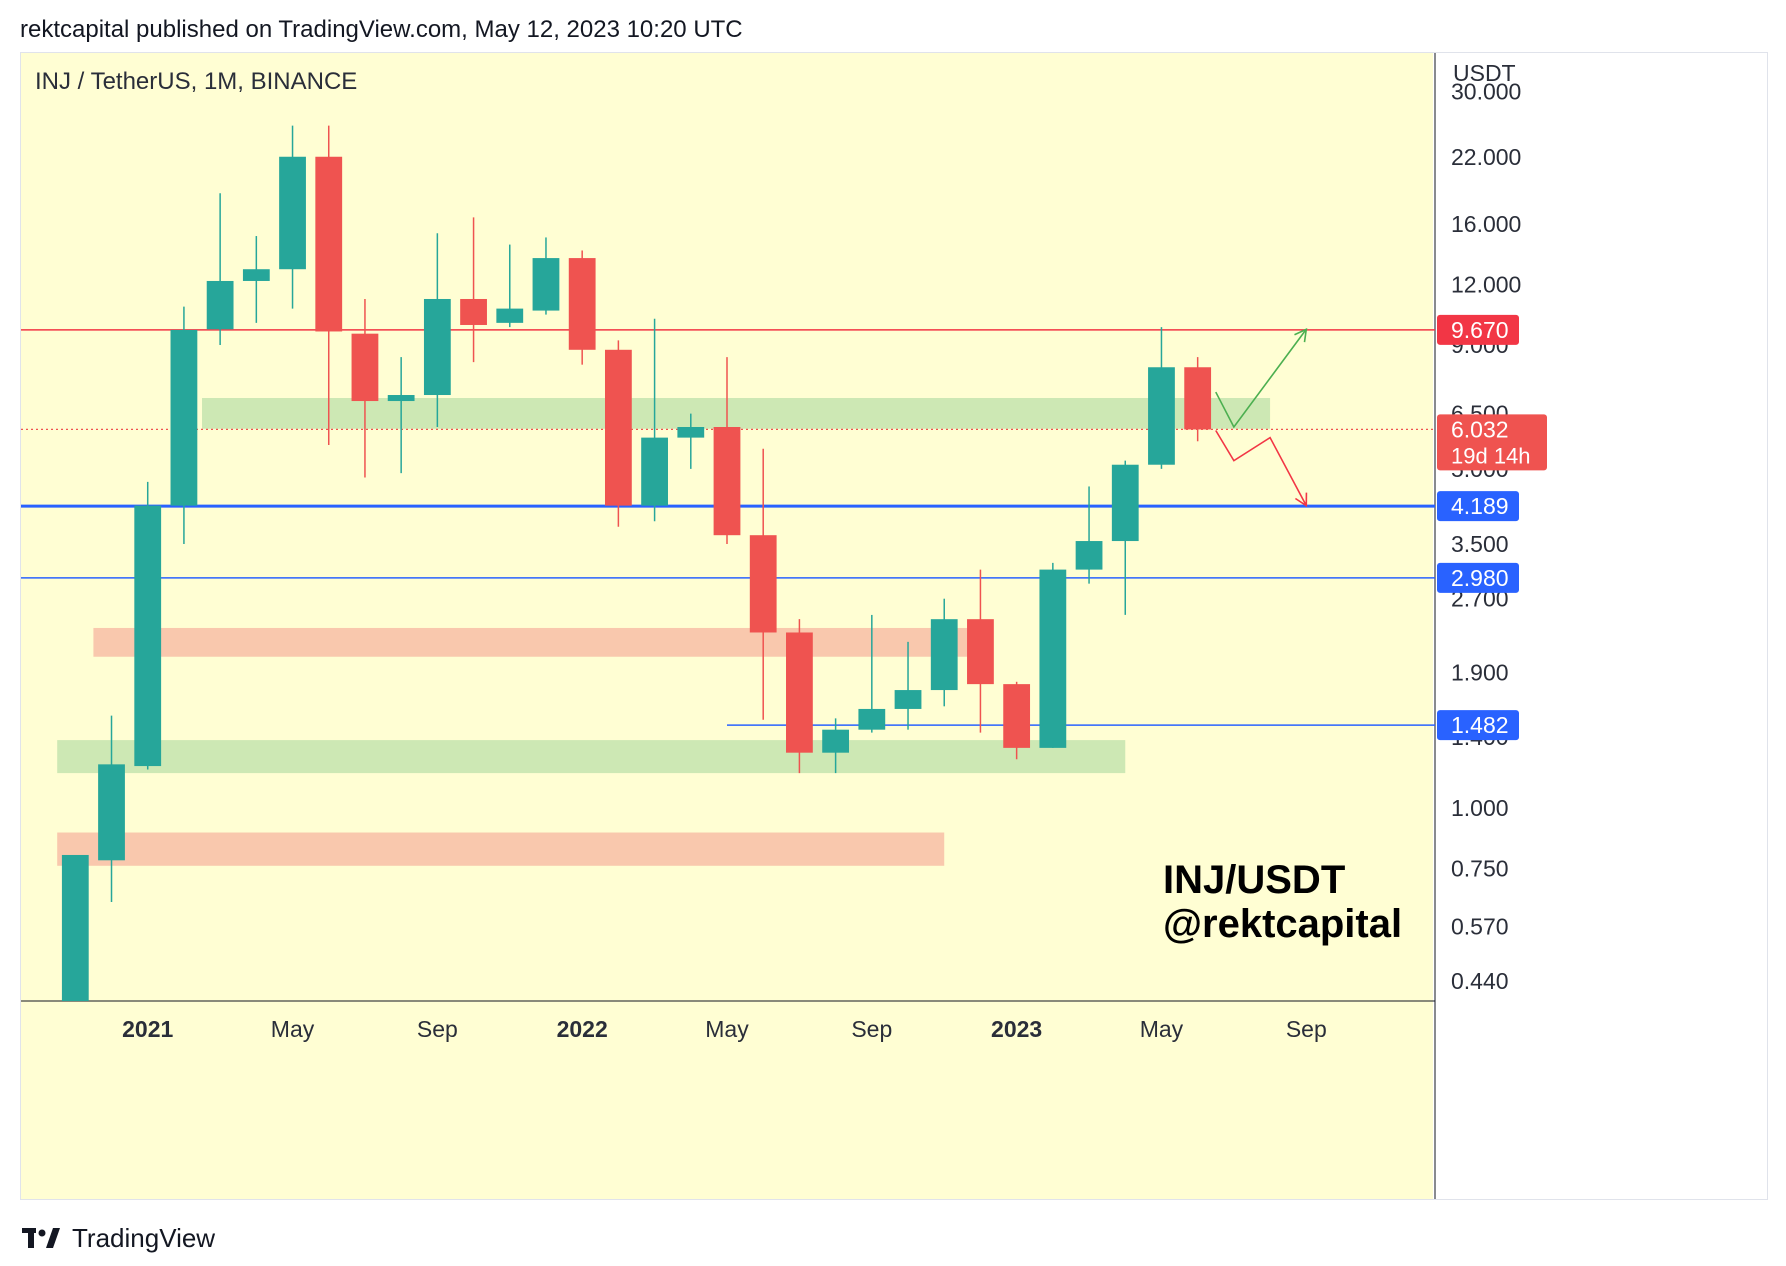 This screenshot has width=1786, height=1266. Describe the element at coordinates (144, 1237) in the screenshot. I see `footer-brand: TradingView` at that location.